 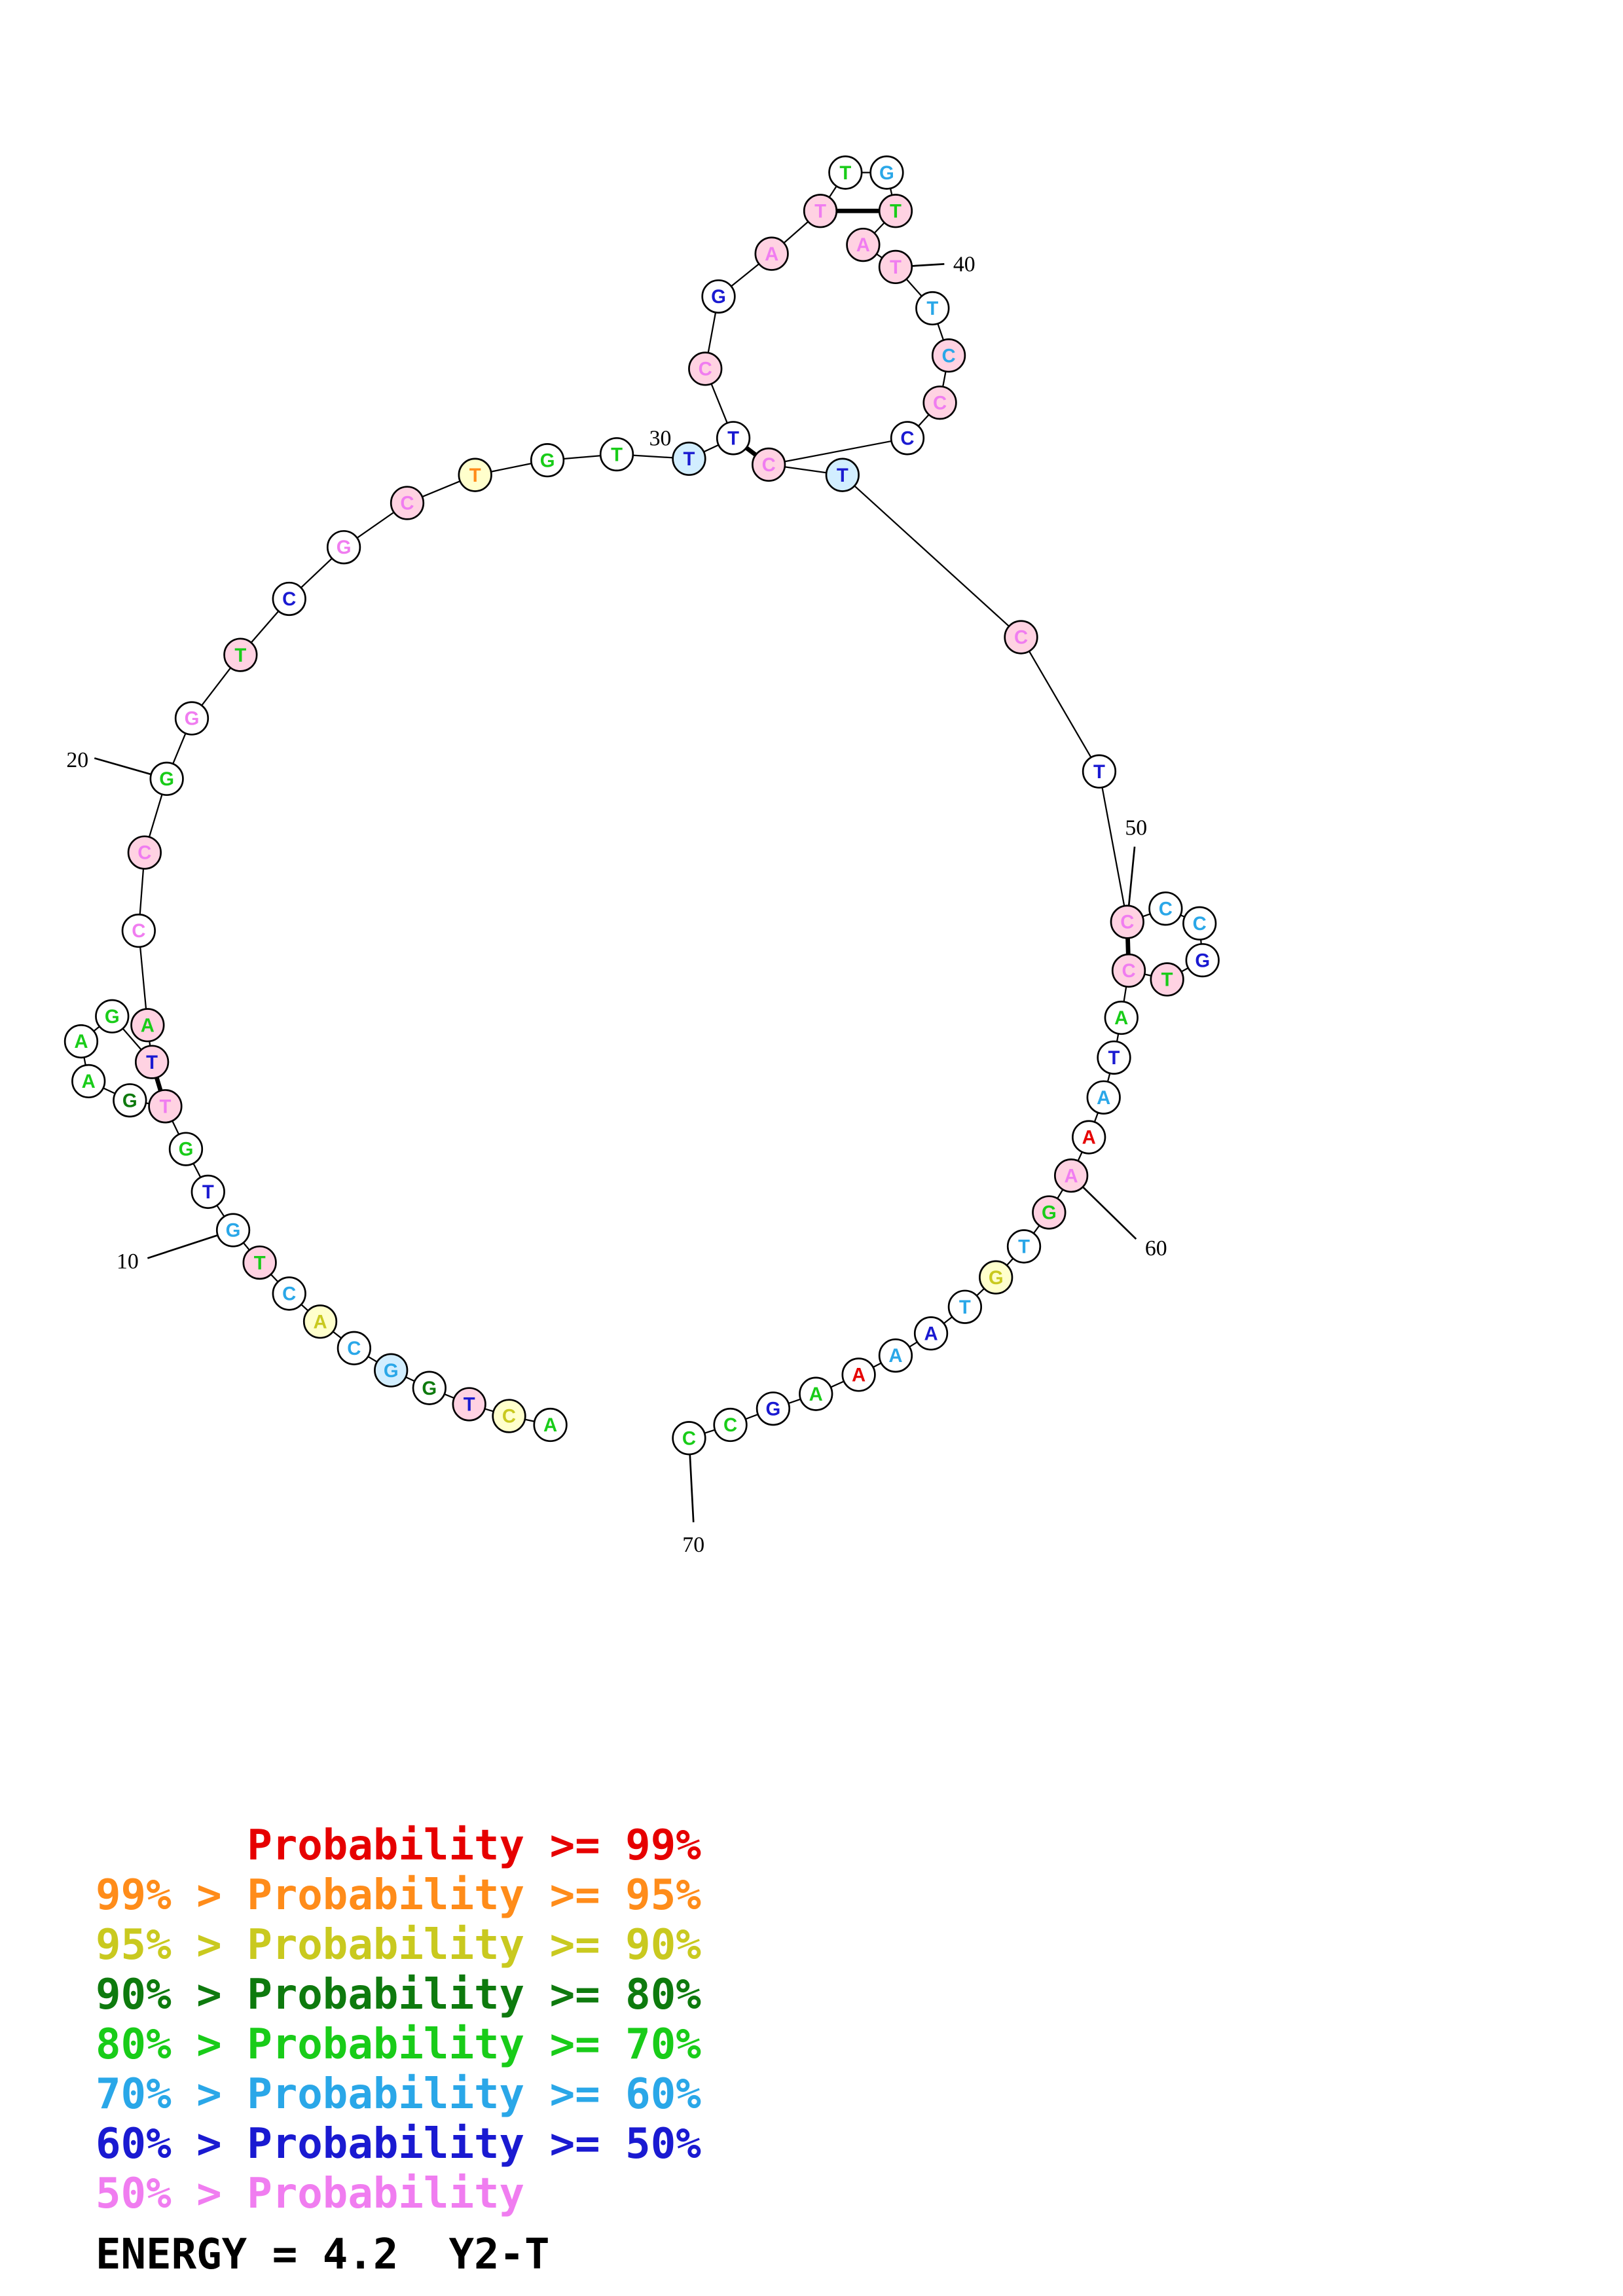 I want to click on nucleotide-letter-65: A, so click(x=931, y=1333).